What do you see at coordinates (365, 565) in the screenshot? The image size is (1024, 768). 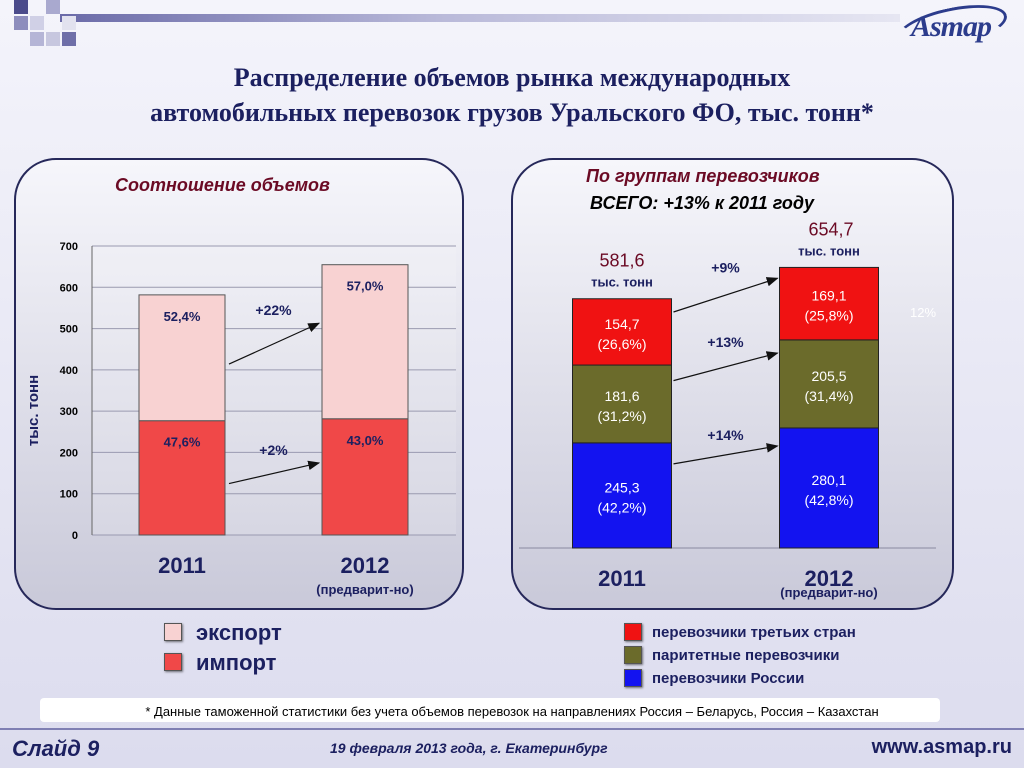 I see `left-category-label-2012: 2012` at bounding box center [365, 565].